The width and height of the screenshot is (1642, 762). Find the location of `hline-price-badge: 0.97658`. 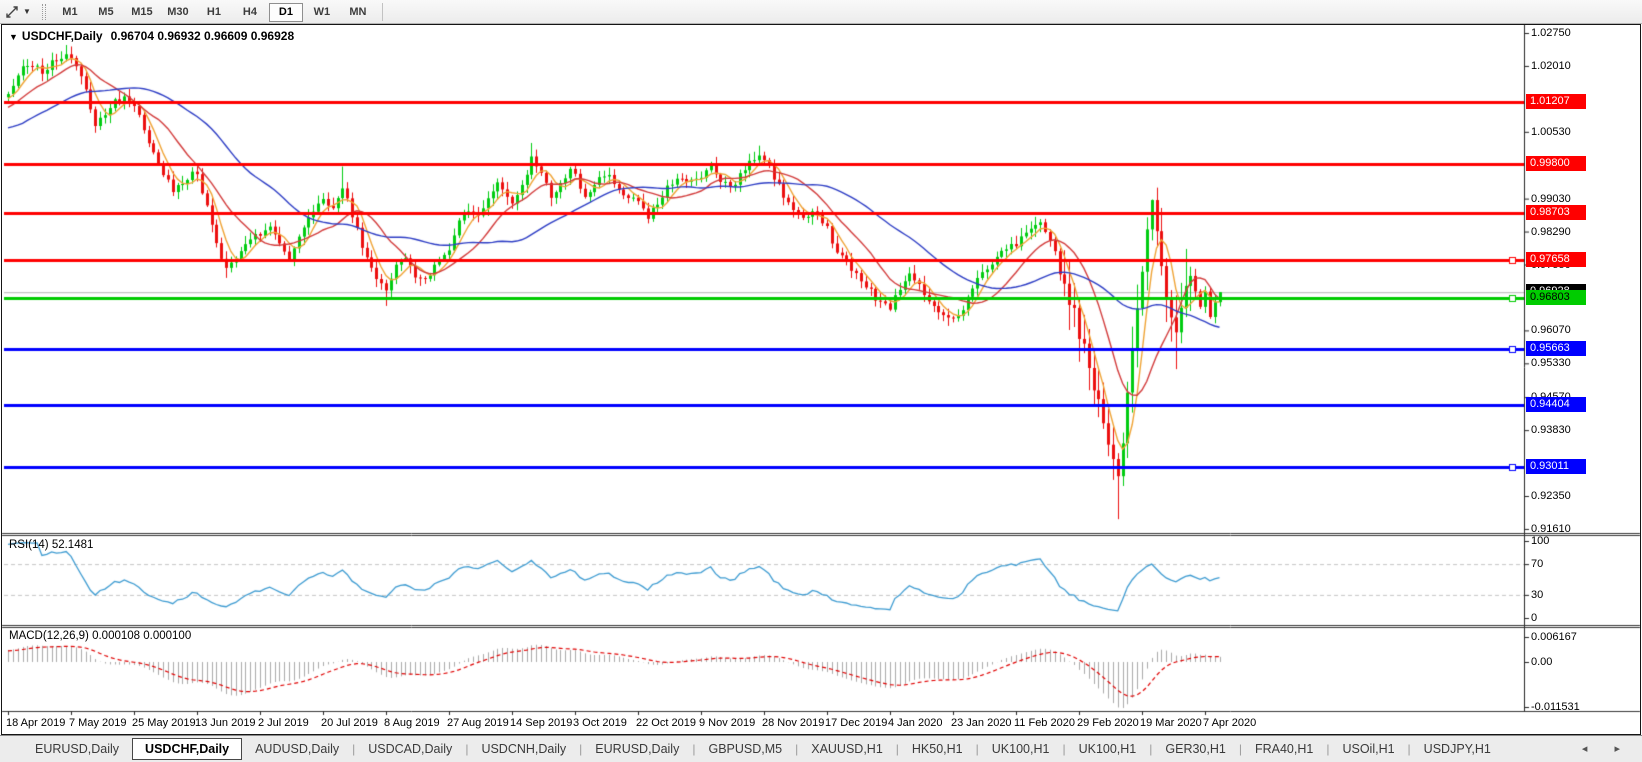

hline-price-badge: 0.97658 is located at coordinates (1556, 259).